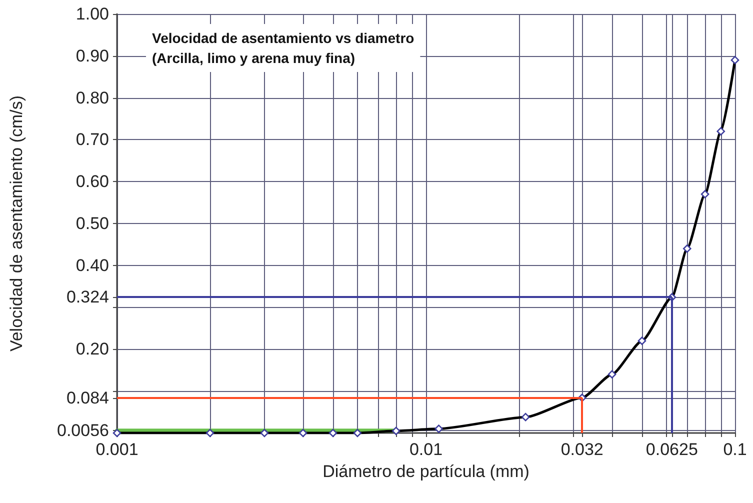 The width and height of the screenshot is (753, 503). What do you see at coordinates (582, 449) in the screenshot?
I see `x-tick-label: 0.032` at bounding box center [582, 449].